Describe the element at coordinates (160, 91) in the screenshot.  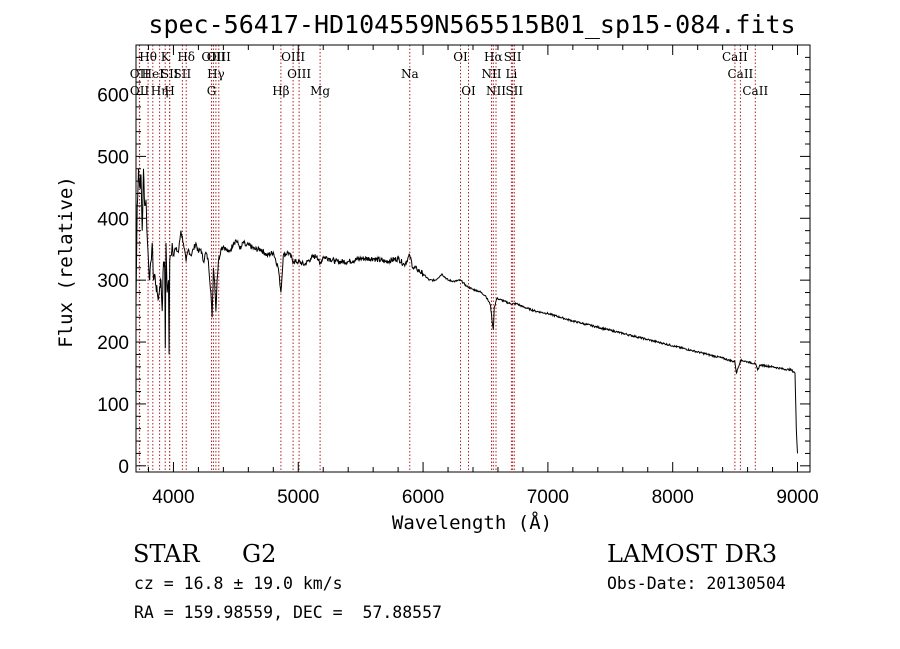
I see `line-label-4: Hη` at that location.